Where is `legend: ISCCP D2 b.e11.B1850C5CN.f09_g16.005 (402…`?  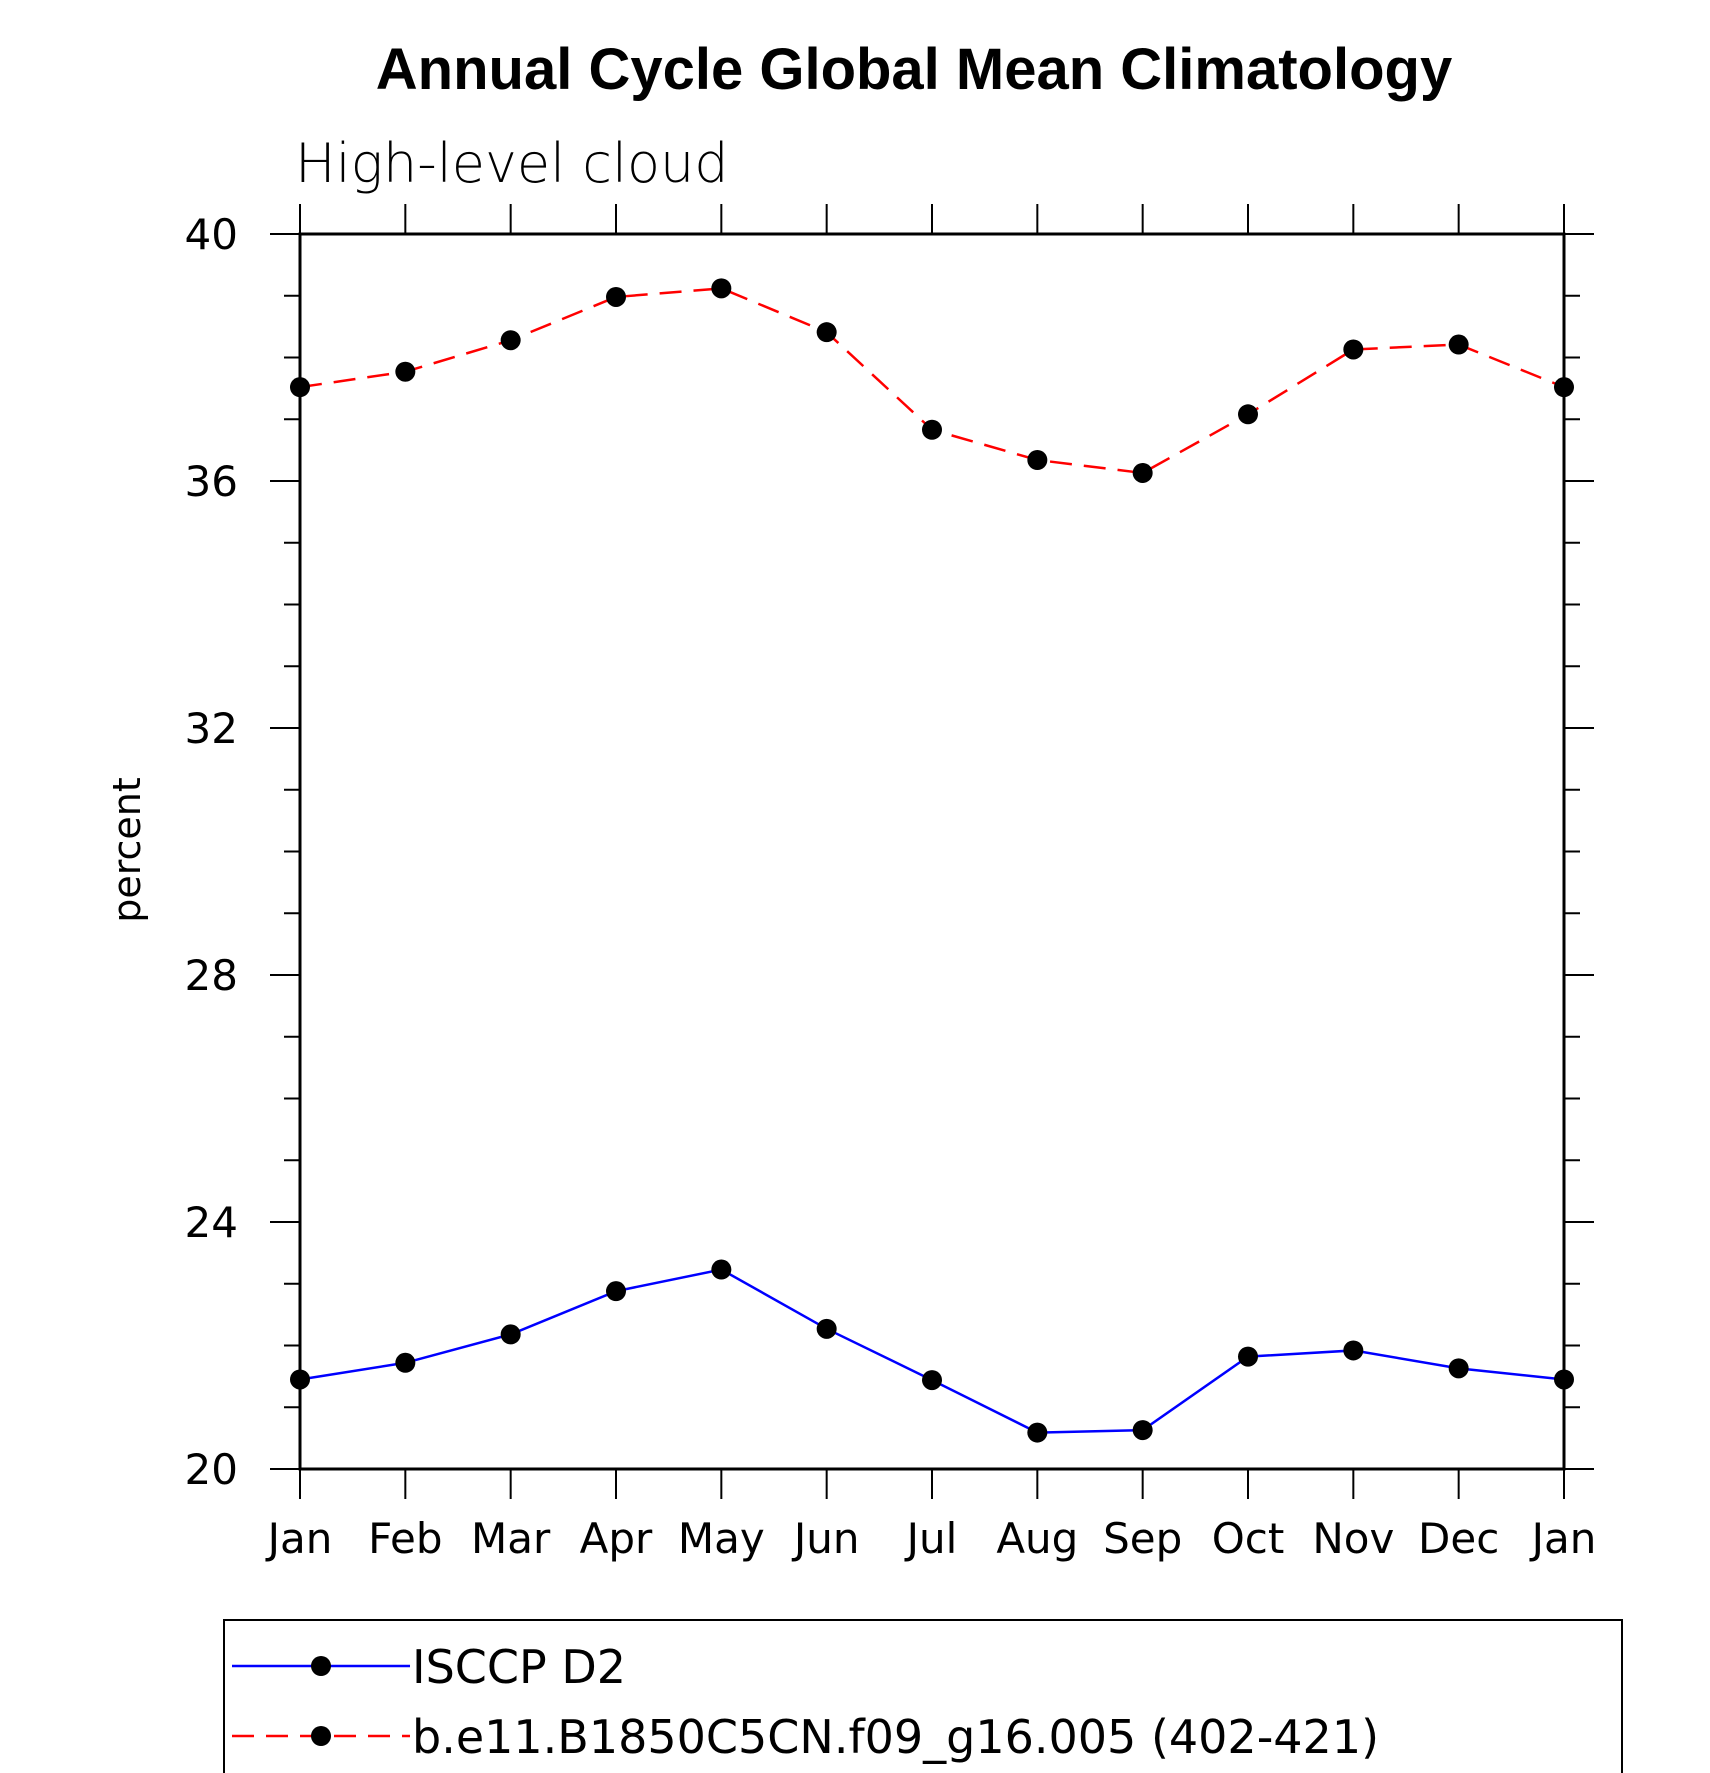
legend: ISCCP D2 b.e11.B1850C5CN.f09_g16.005 (402… is located at coordinates (923, 1696).